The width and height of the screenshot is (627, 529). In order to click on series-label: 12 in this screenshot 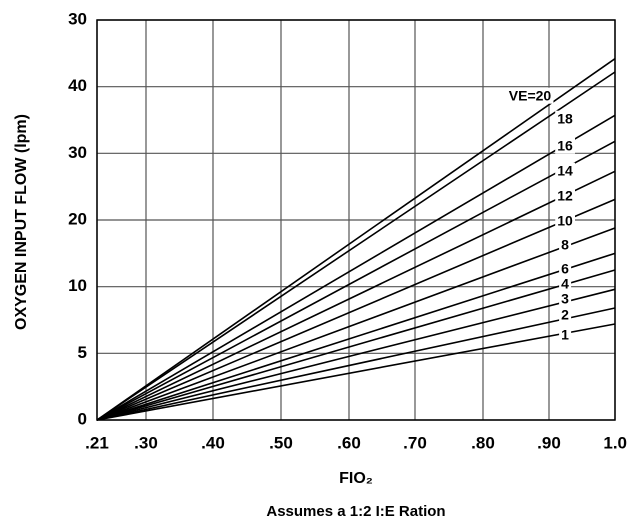, I will do `click(565, 196)`.